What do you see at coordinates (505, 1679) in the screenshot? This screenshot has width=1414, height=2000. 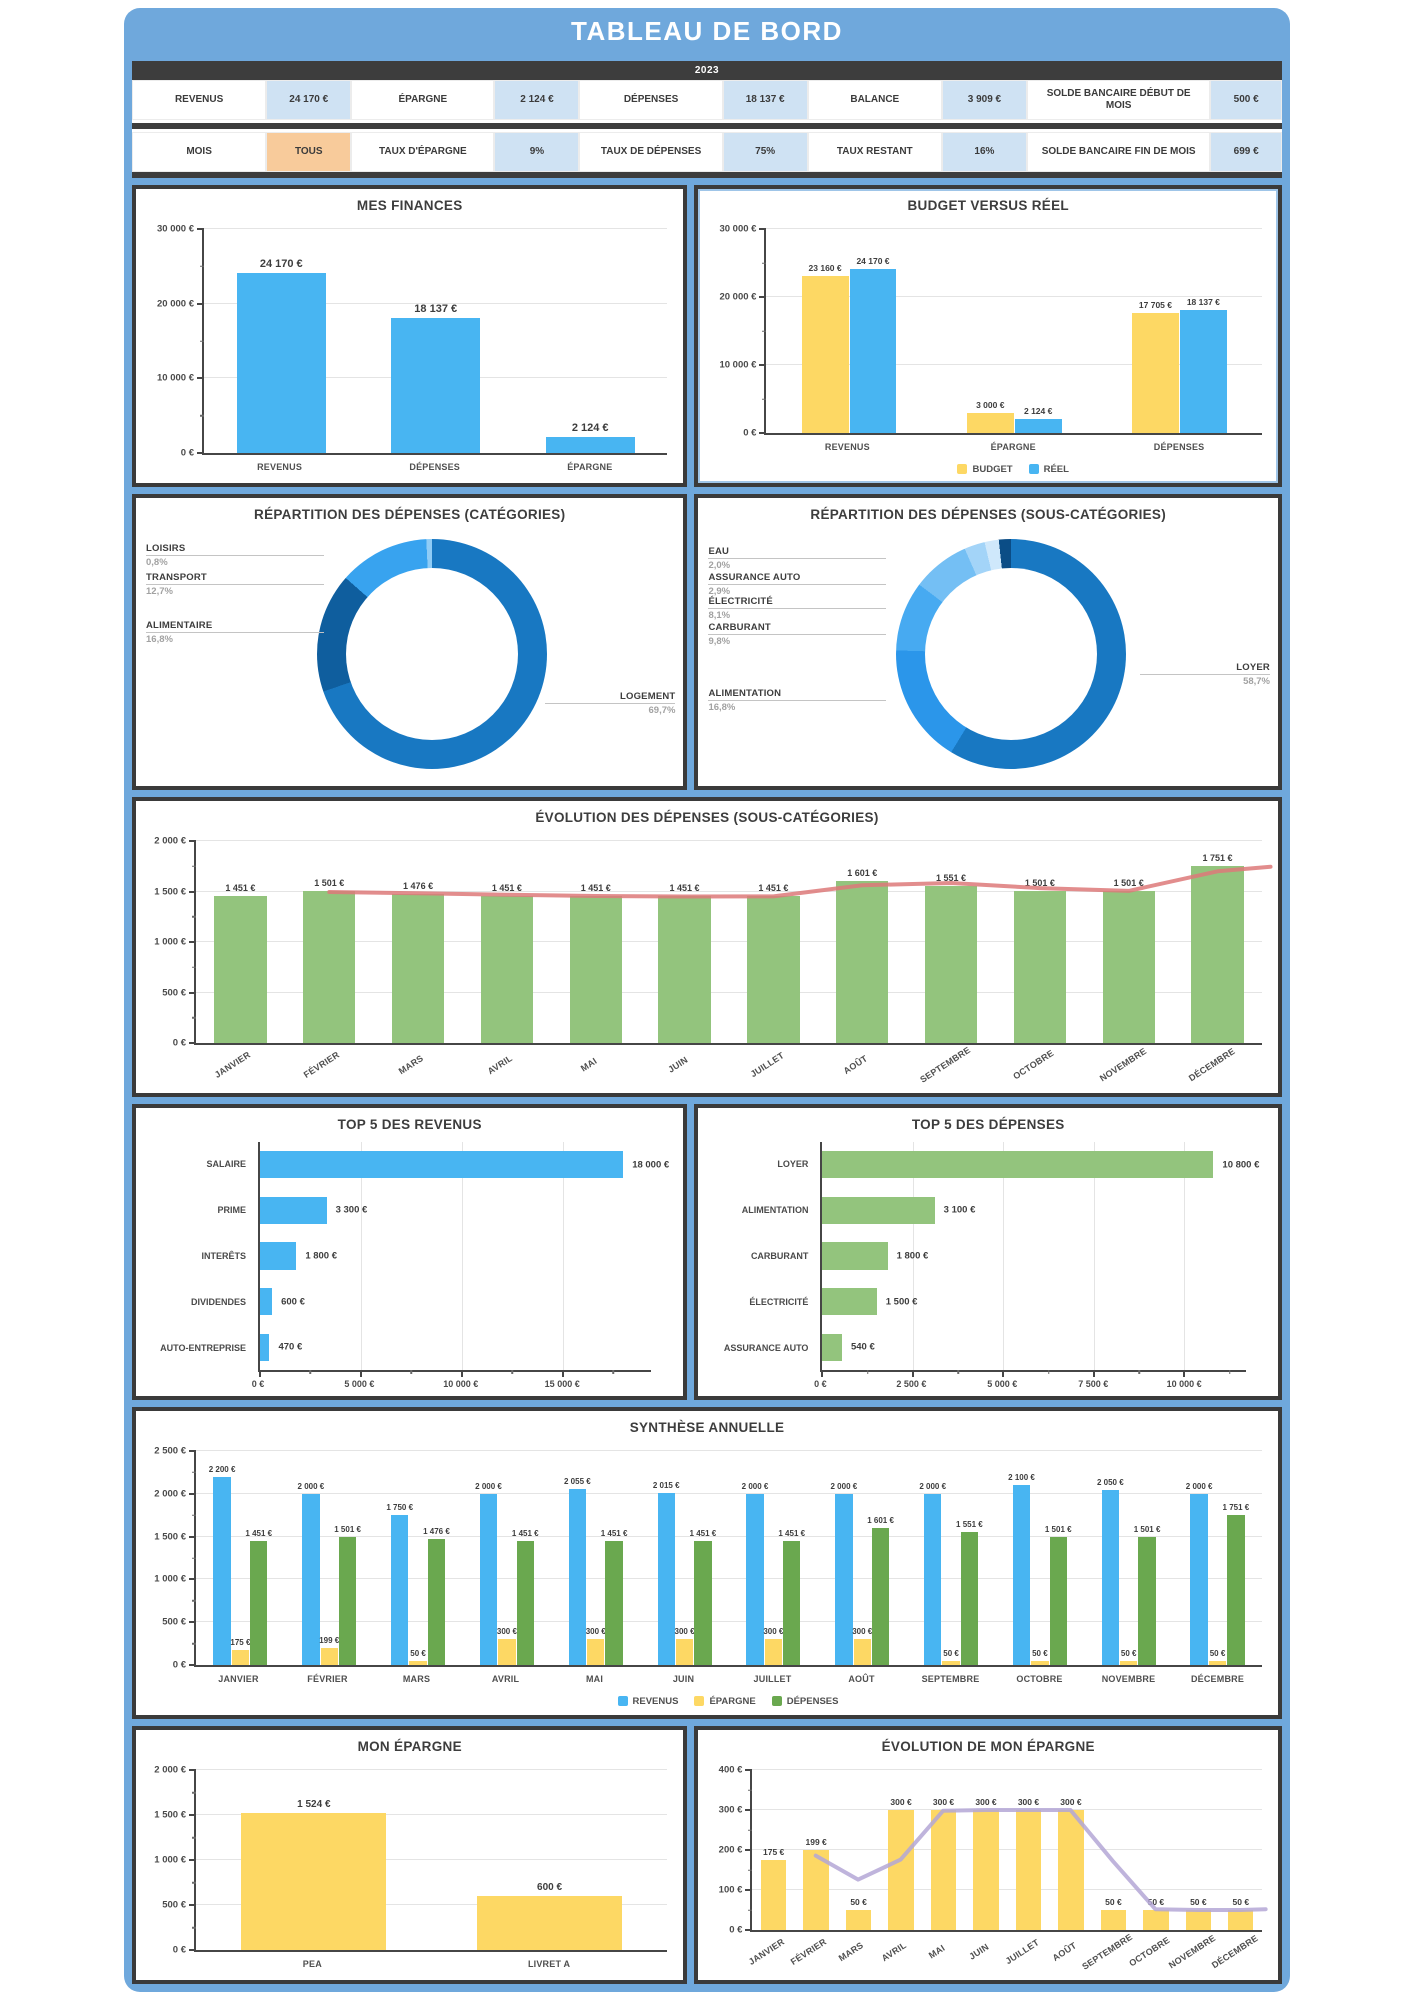 I see `x-axis-label: AVRIL` at bounding box center [505, 1679].